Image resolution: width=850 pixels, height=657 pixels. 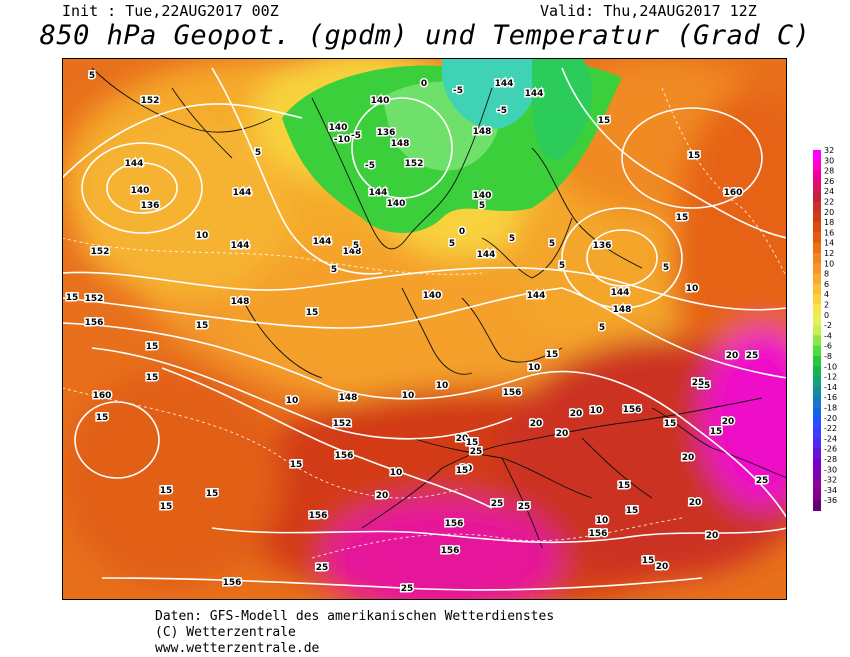 I want to click on colorbar-label: 22, so click(x=829, y=202).